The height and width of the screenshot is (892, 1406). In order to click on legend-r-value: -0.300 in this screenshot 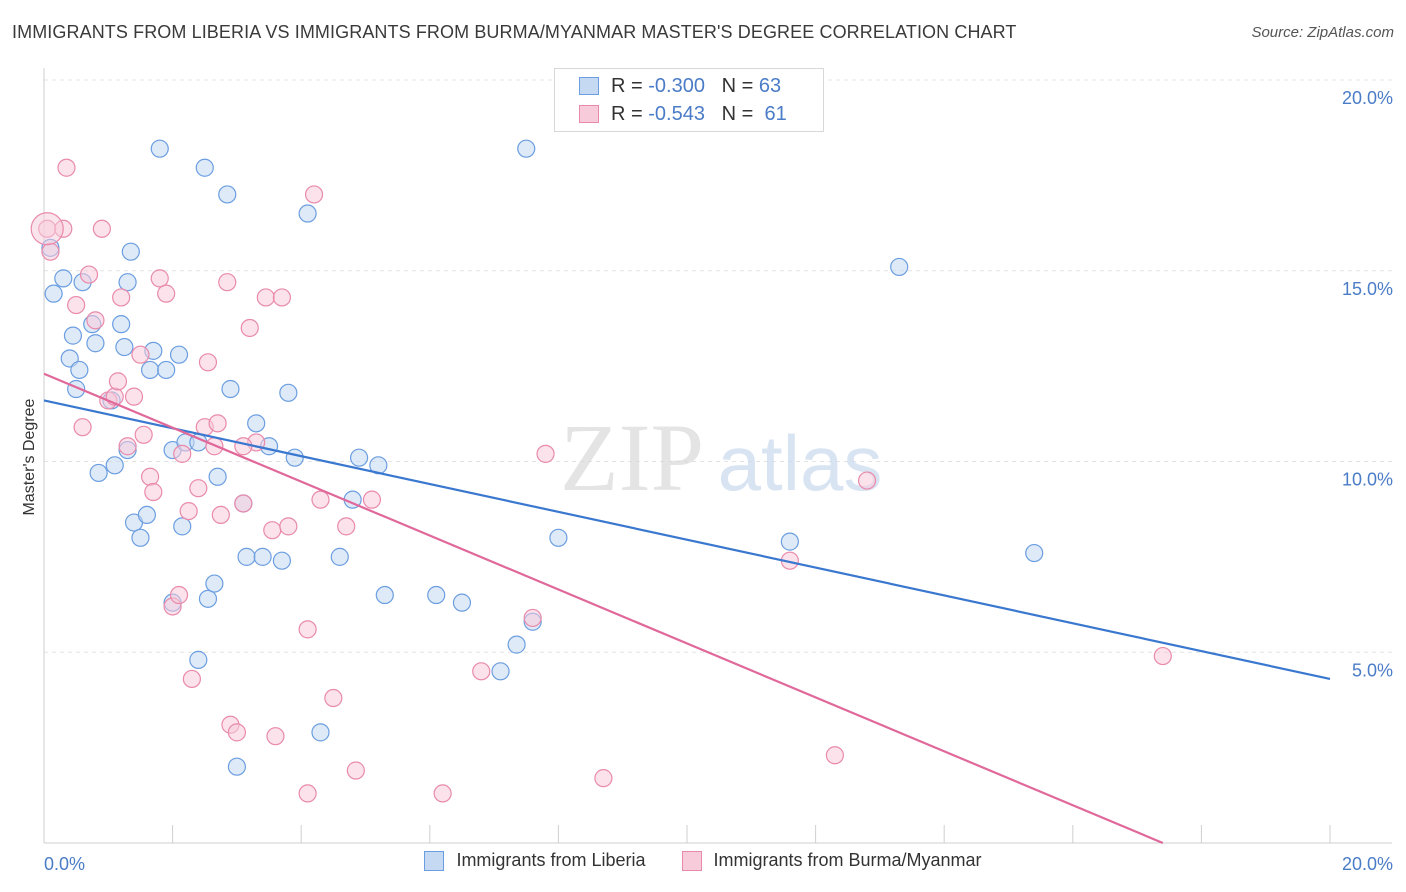, I will do `click(676, 85)`.